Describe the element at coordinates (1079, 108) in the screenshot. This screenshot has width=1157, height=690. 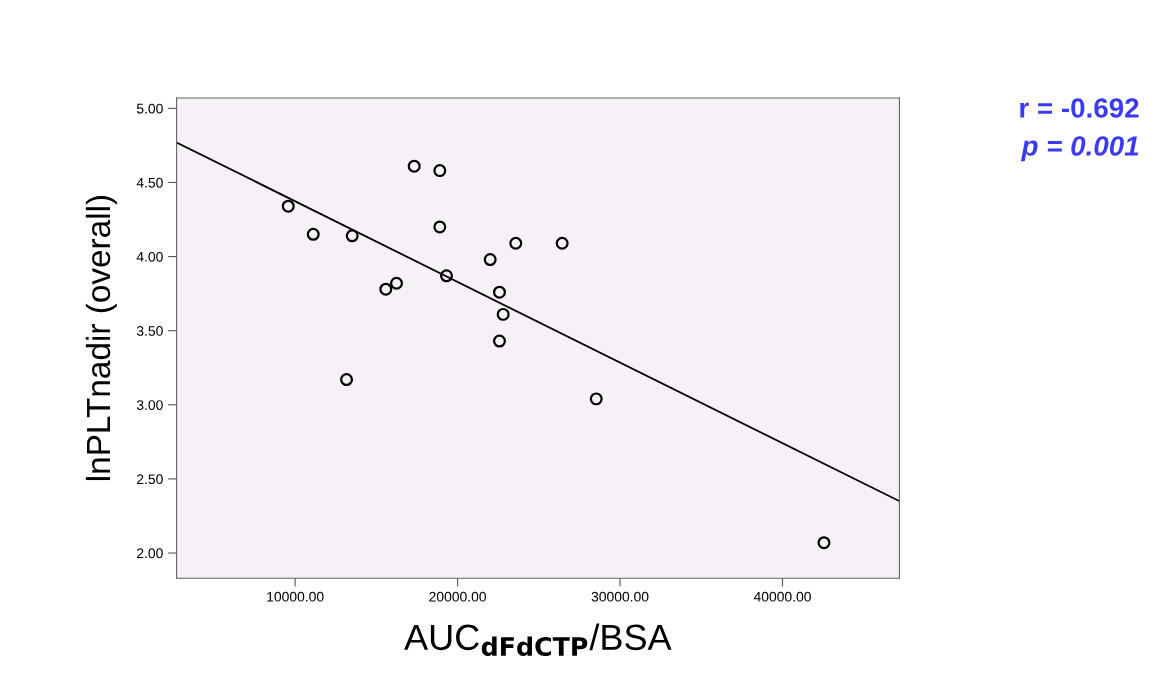
I see `text: r = -0.692` at that location.